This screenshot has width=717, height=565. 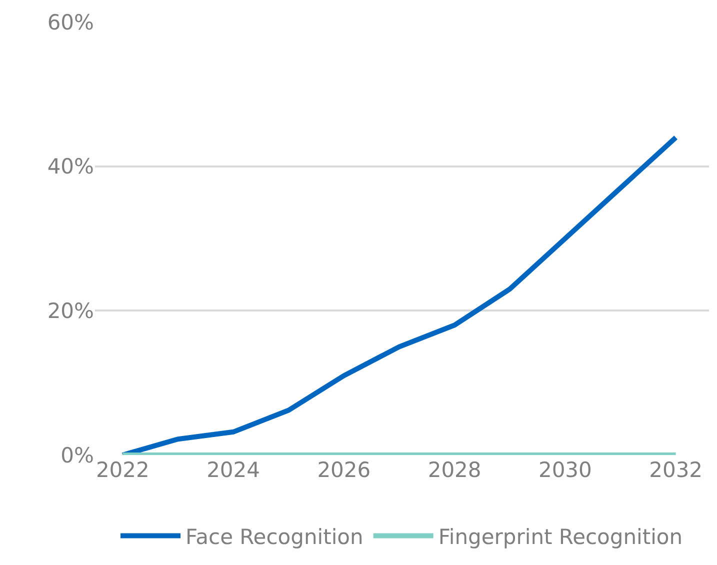 What do you see at coordinates (123, 470) in the screenshot?
I see `x-tick-label: 2022` at bounding box center [123, 470].